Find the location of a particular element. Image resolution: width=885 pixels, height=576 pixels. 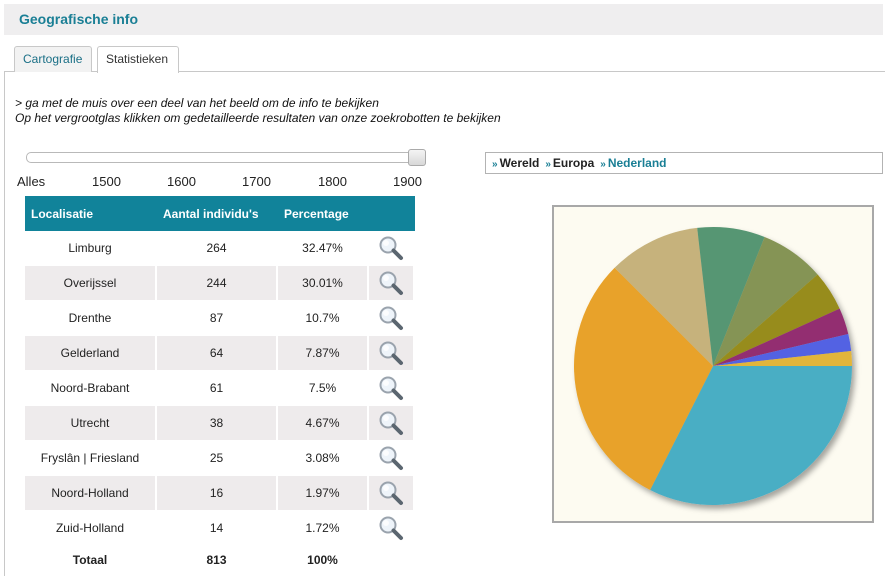

table-header-row: Localisatie Aantal individu's Percentage is located at coordinates (220, 213).